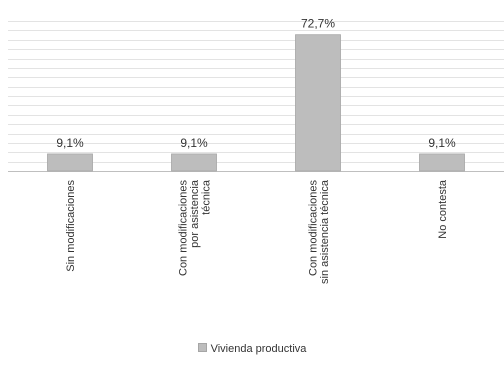  What do you see at coordinates (258, 349) in the screenshot?
I see `legend-label: Vivienda productiva` at bounding box center [258, 349].